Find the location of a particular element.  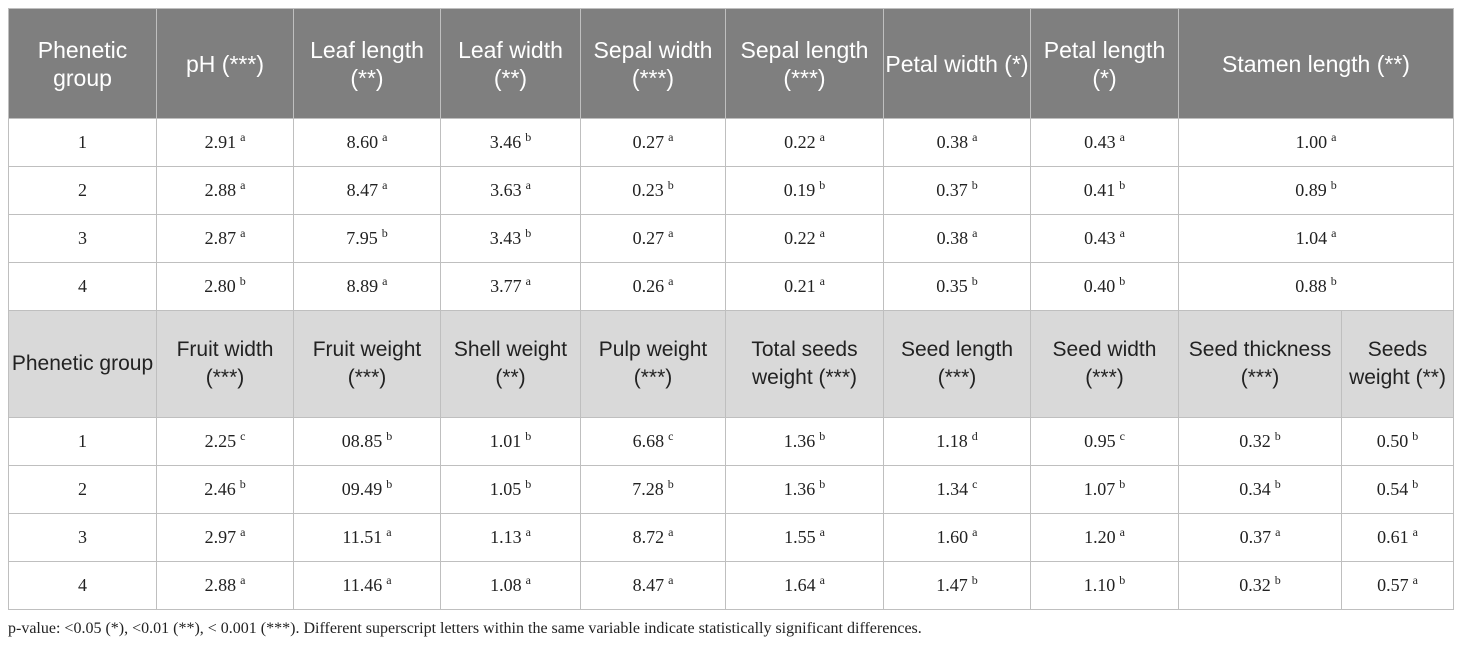

value-cell: 1.20 a is located at coordinates (1104, 537).